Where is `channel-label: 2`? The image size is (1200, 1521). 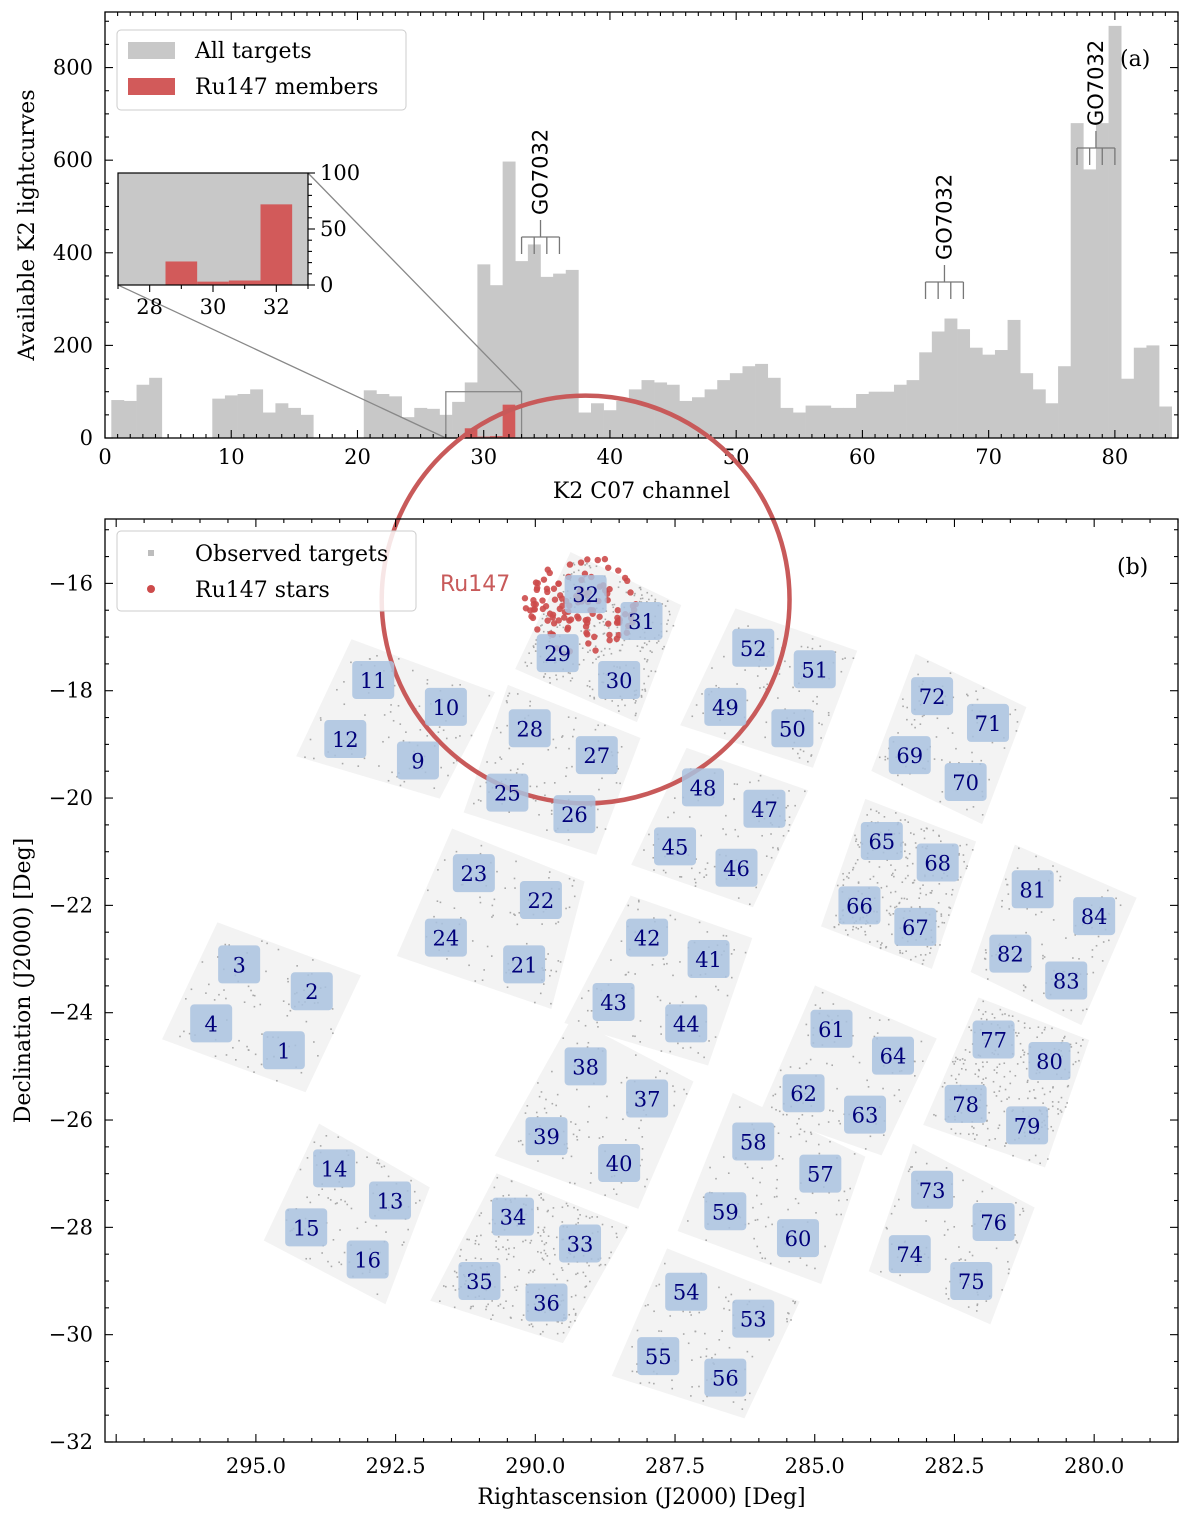
channel-label: 2 is located at coordinates (311, 992).